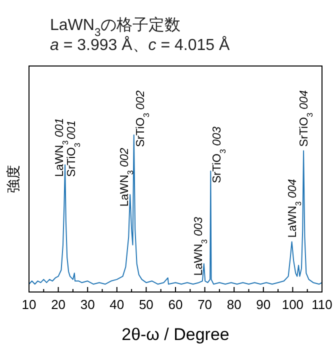  Describe the element at coordinates (205, 304) in the screenshot. I see `x-tick-label: 70` at that location.